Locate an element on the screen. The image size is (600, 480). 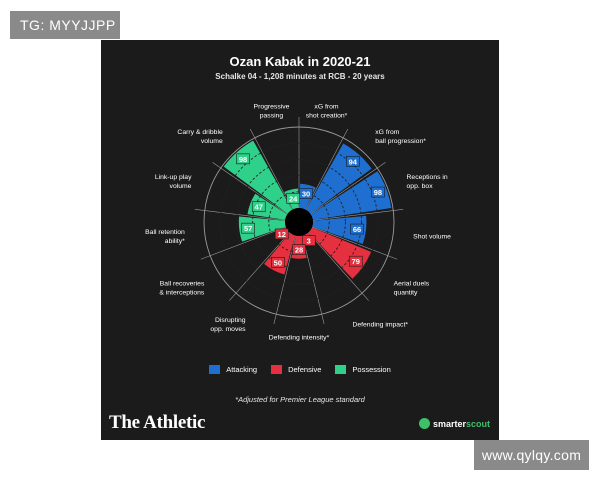
outer-ring is located at coordinates (299, 222).